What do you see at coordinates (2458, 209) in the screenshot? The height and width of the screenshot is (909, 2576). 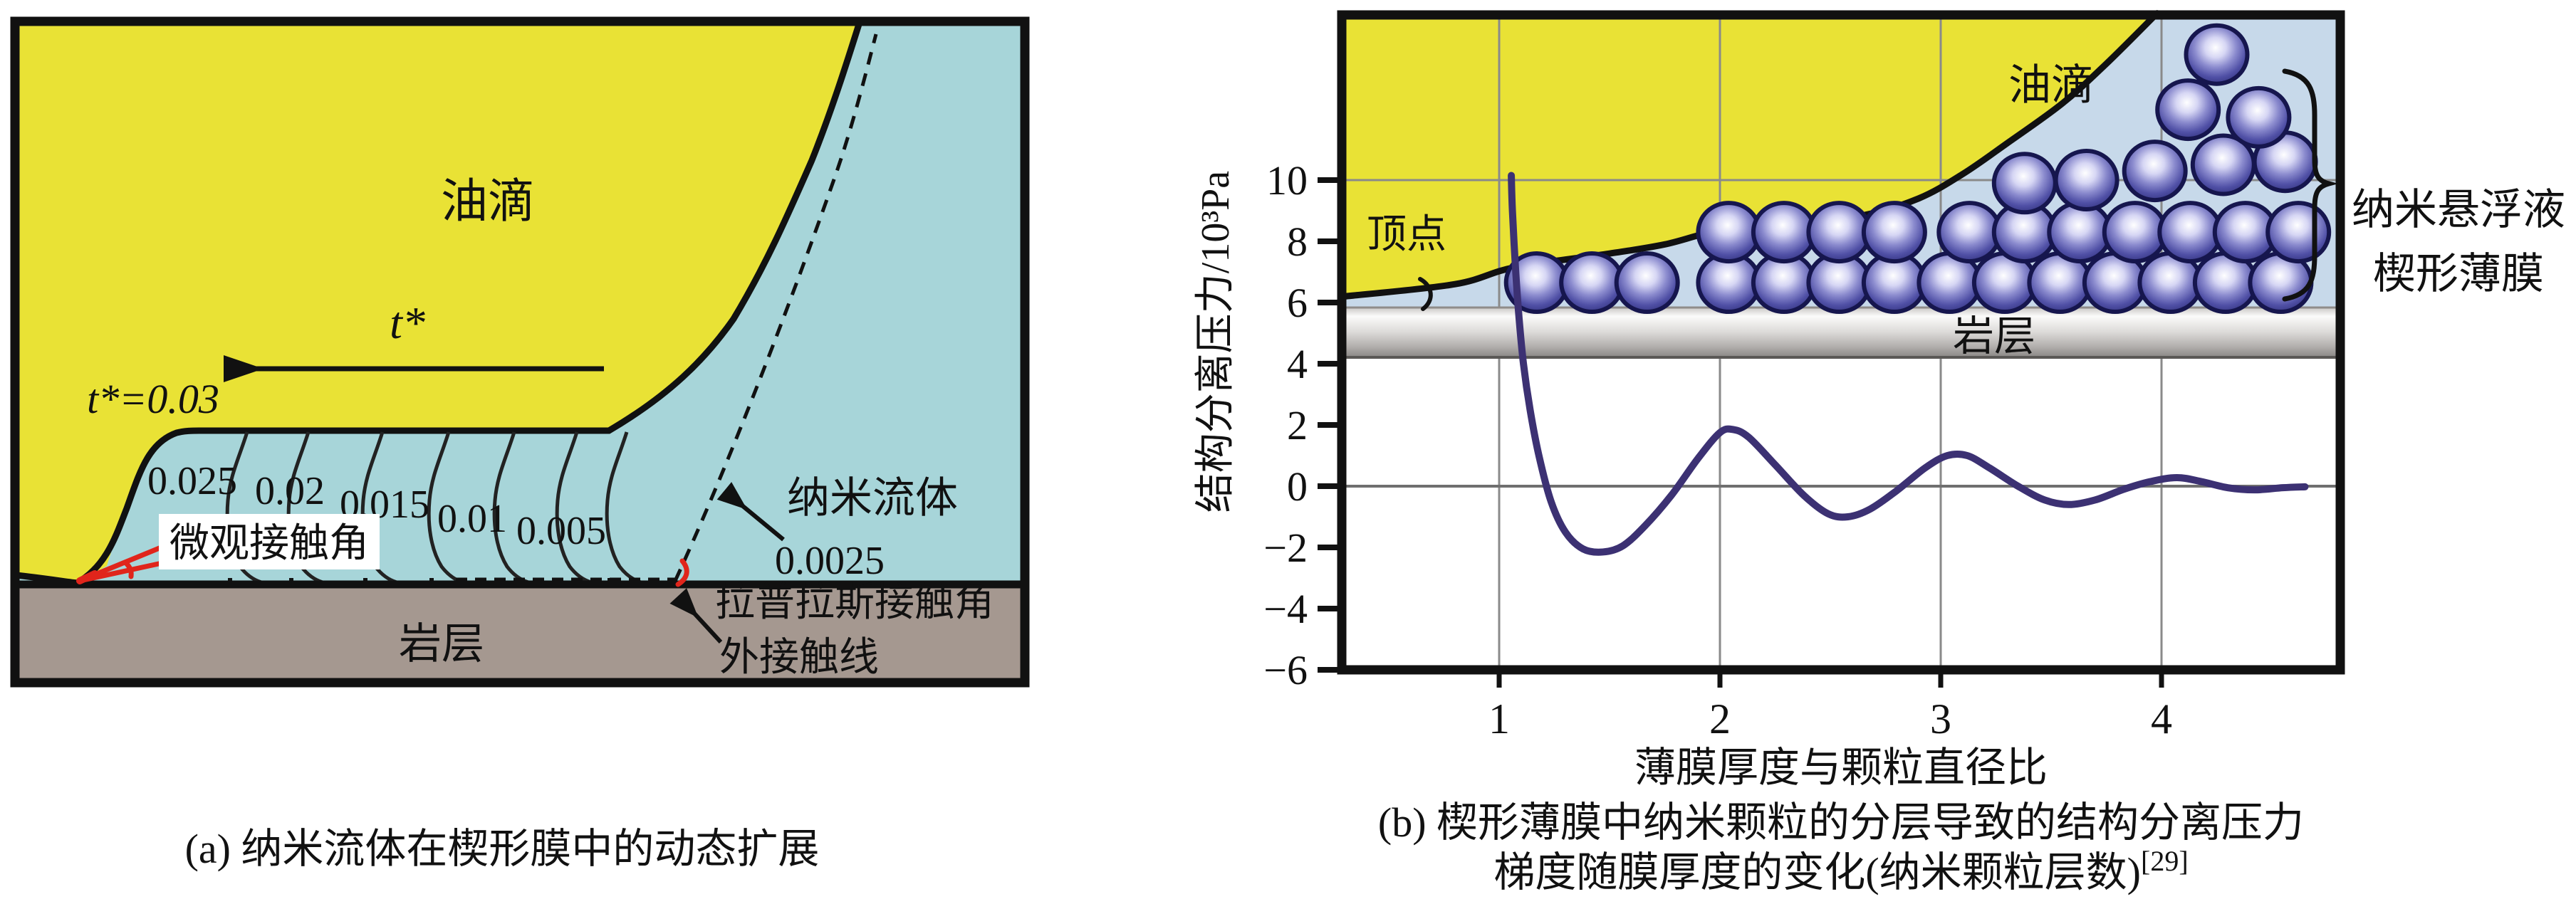 I see `suspension-film-label-line1: 纳米悬浮液` at bounding box center [2458, 209].